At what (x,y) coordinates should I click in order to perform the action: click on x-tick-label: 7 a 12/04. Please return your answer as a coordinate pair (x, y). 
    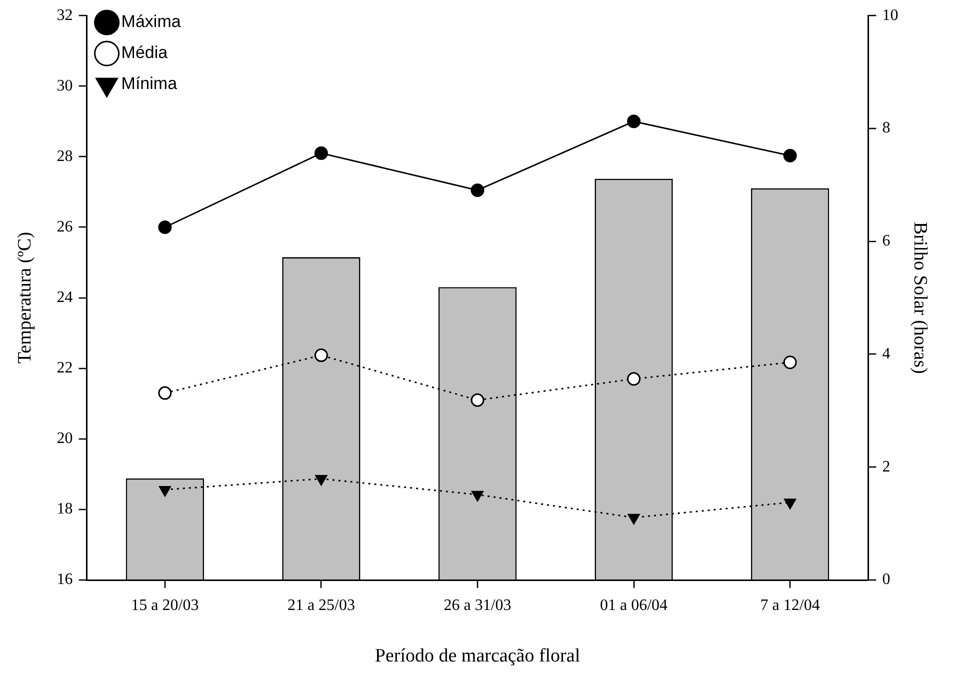
    Looking at the image, I should click on (790, 605).